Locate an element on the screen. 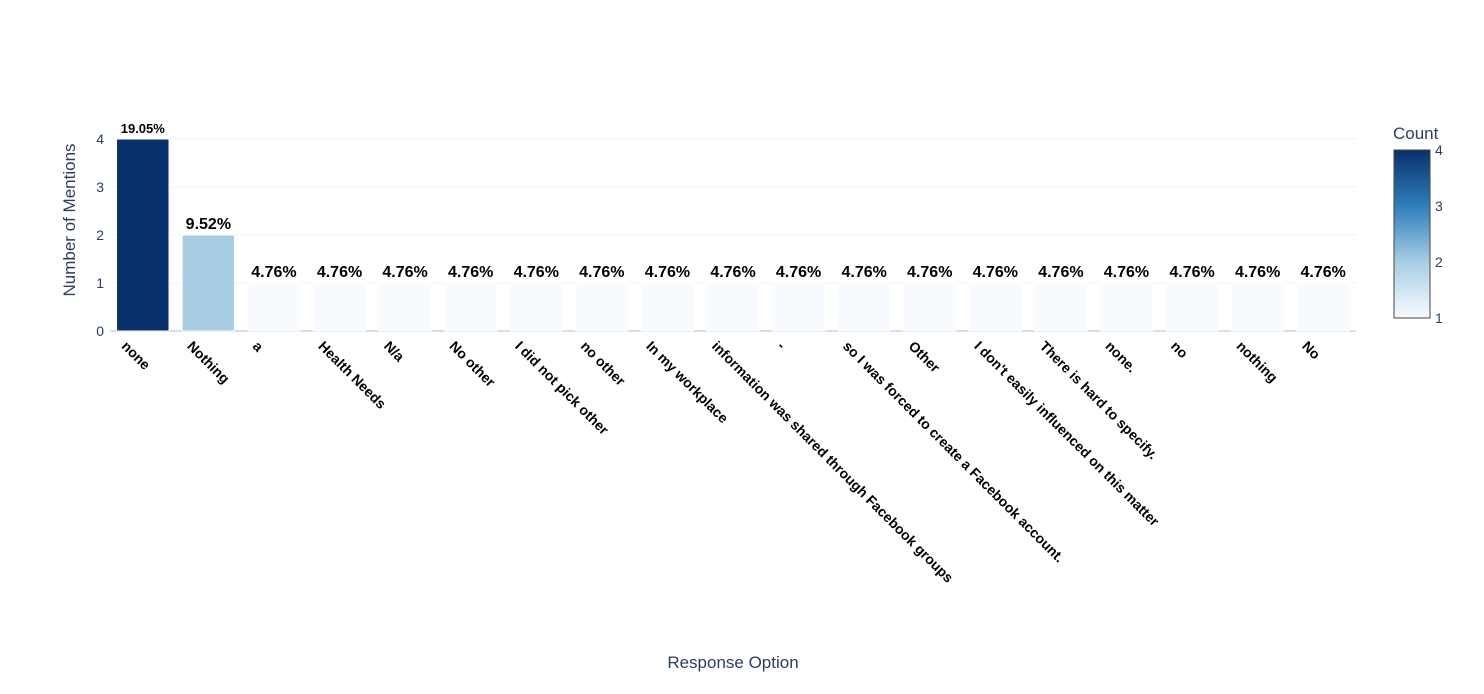  colorbar-ticks: 1 2 3 4 is located at coordinates (1439, 234).